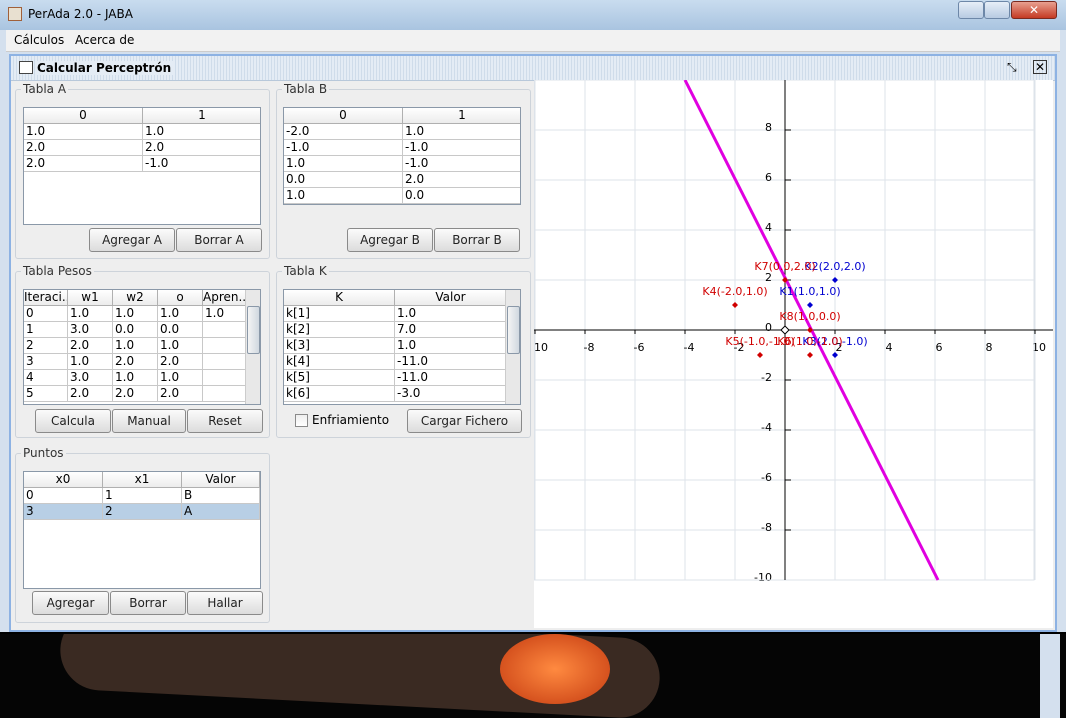 The width and height of the screenshot is (1066, 718). I want to click on frame-restore: ⤡, so click(1012, 67).